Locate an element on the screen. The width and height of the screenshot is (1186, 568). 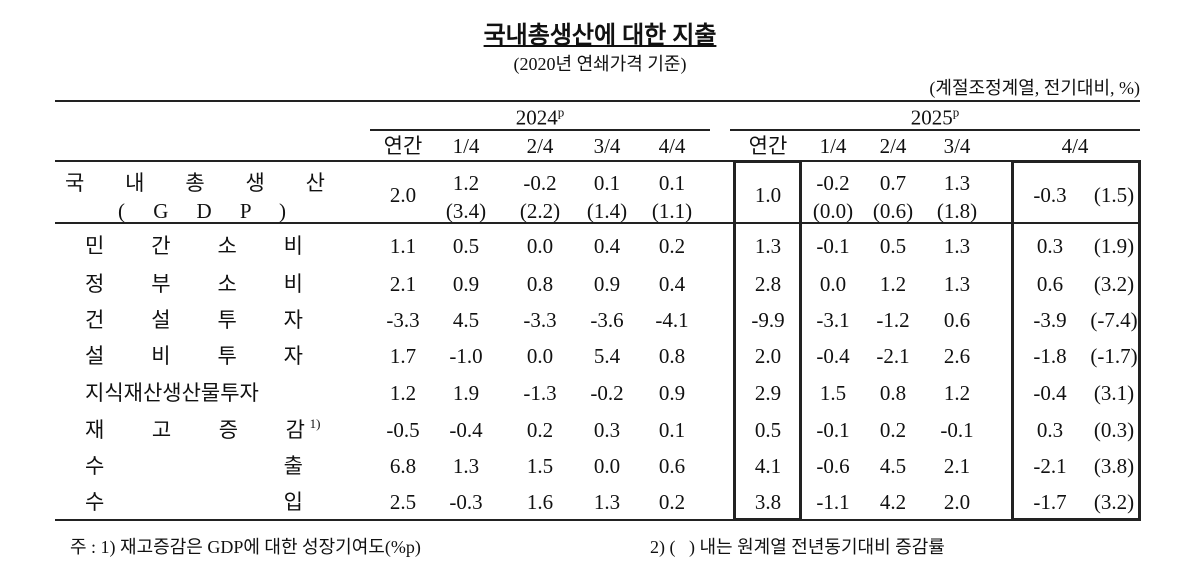
cell-value: 2.6 is located at coordinates (957, 356).